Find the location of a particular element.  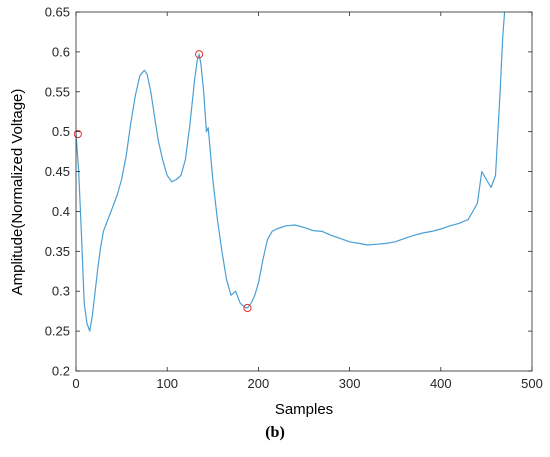

y-tick-label: 0.3 is located at coordinates (61, 291).